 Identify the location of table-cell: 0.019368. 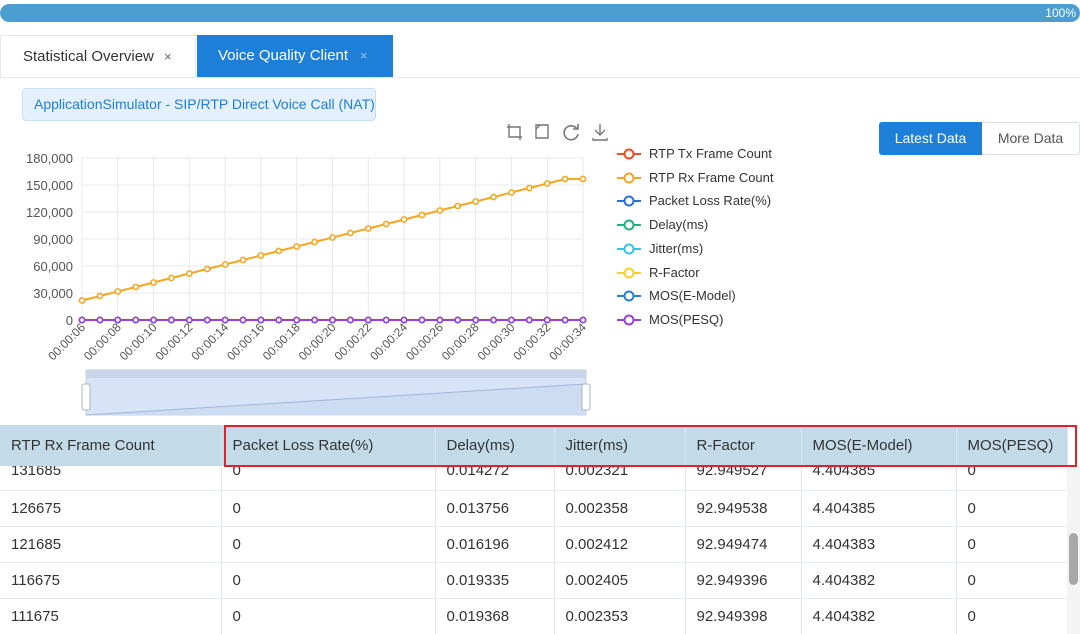
(495, 616).